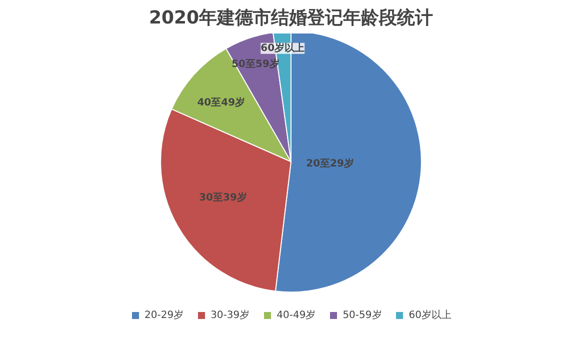 The width and height of the screenshot is (581, 341). I want to click on legend-label: 60岁以上, so click(430, 315).